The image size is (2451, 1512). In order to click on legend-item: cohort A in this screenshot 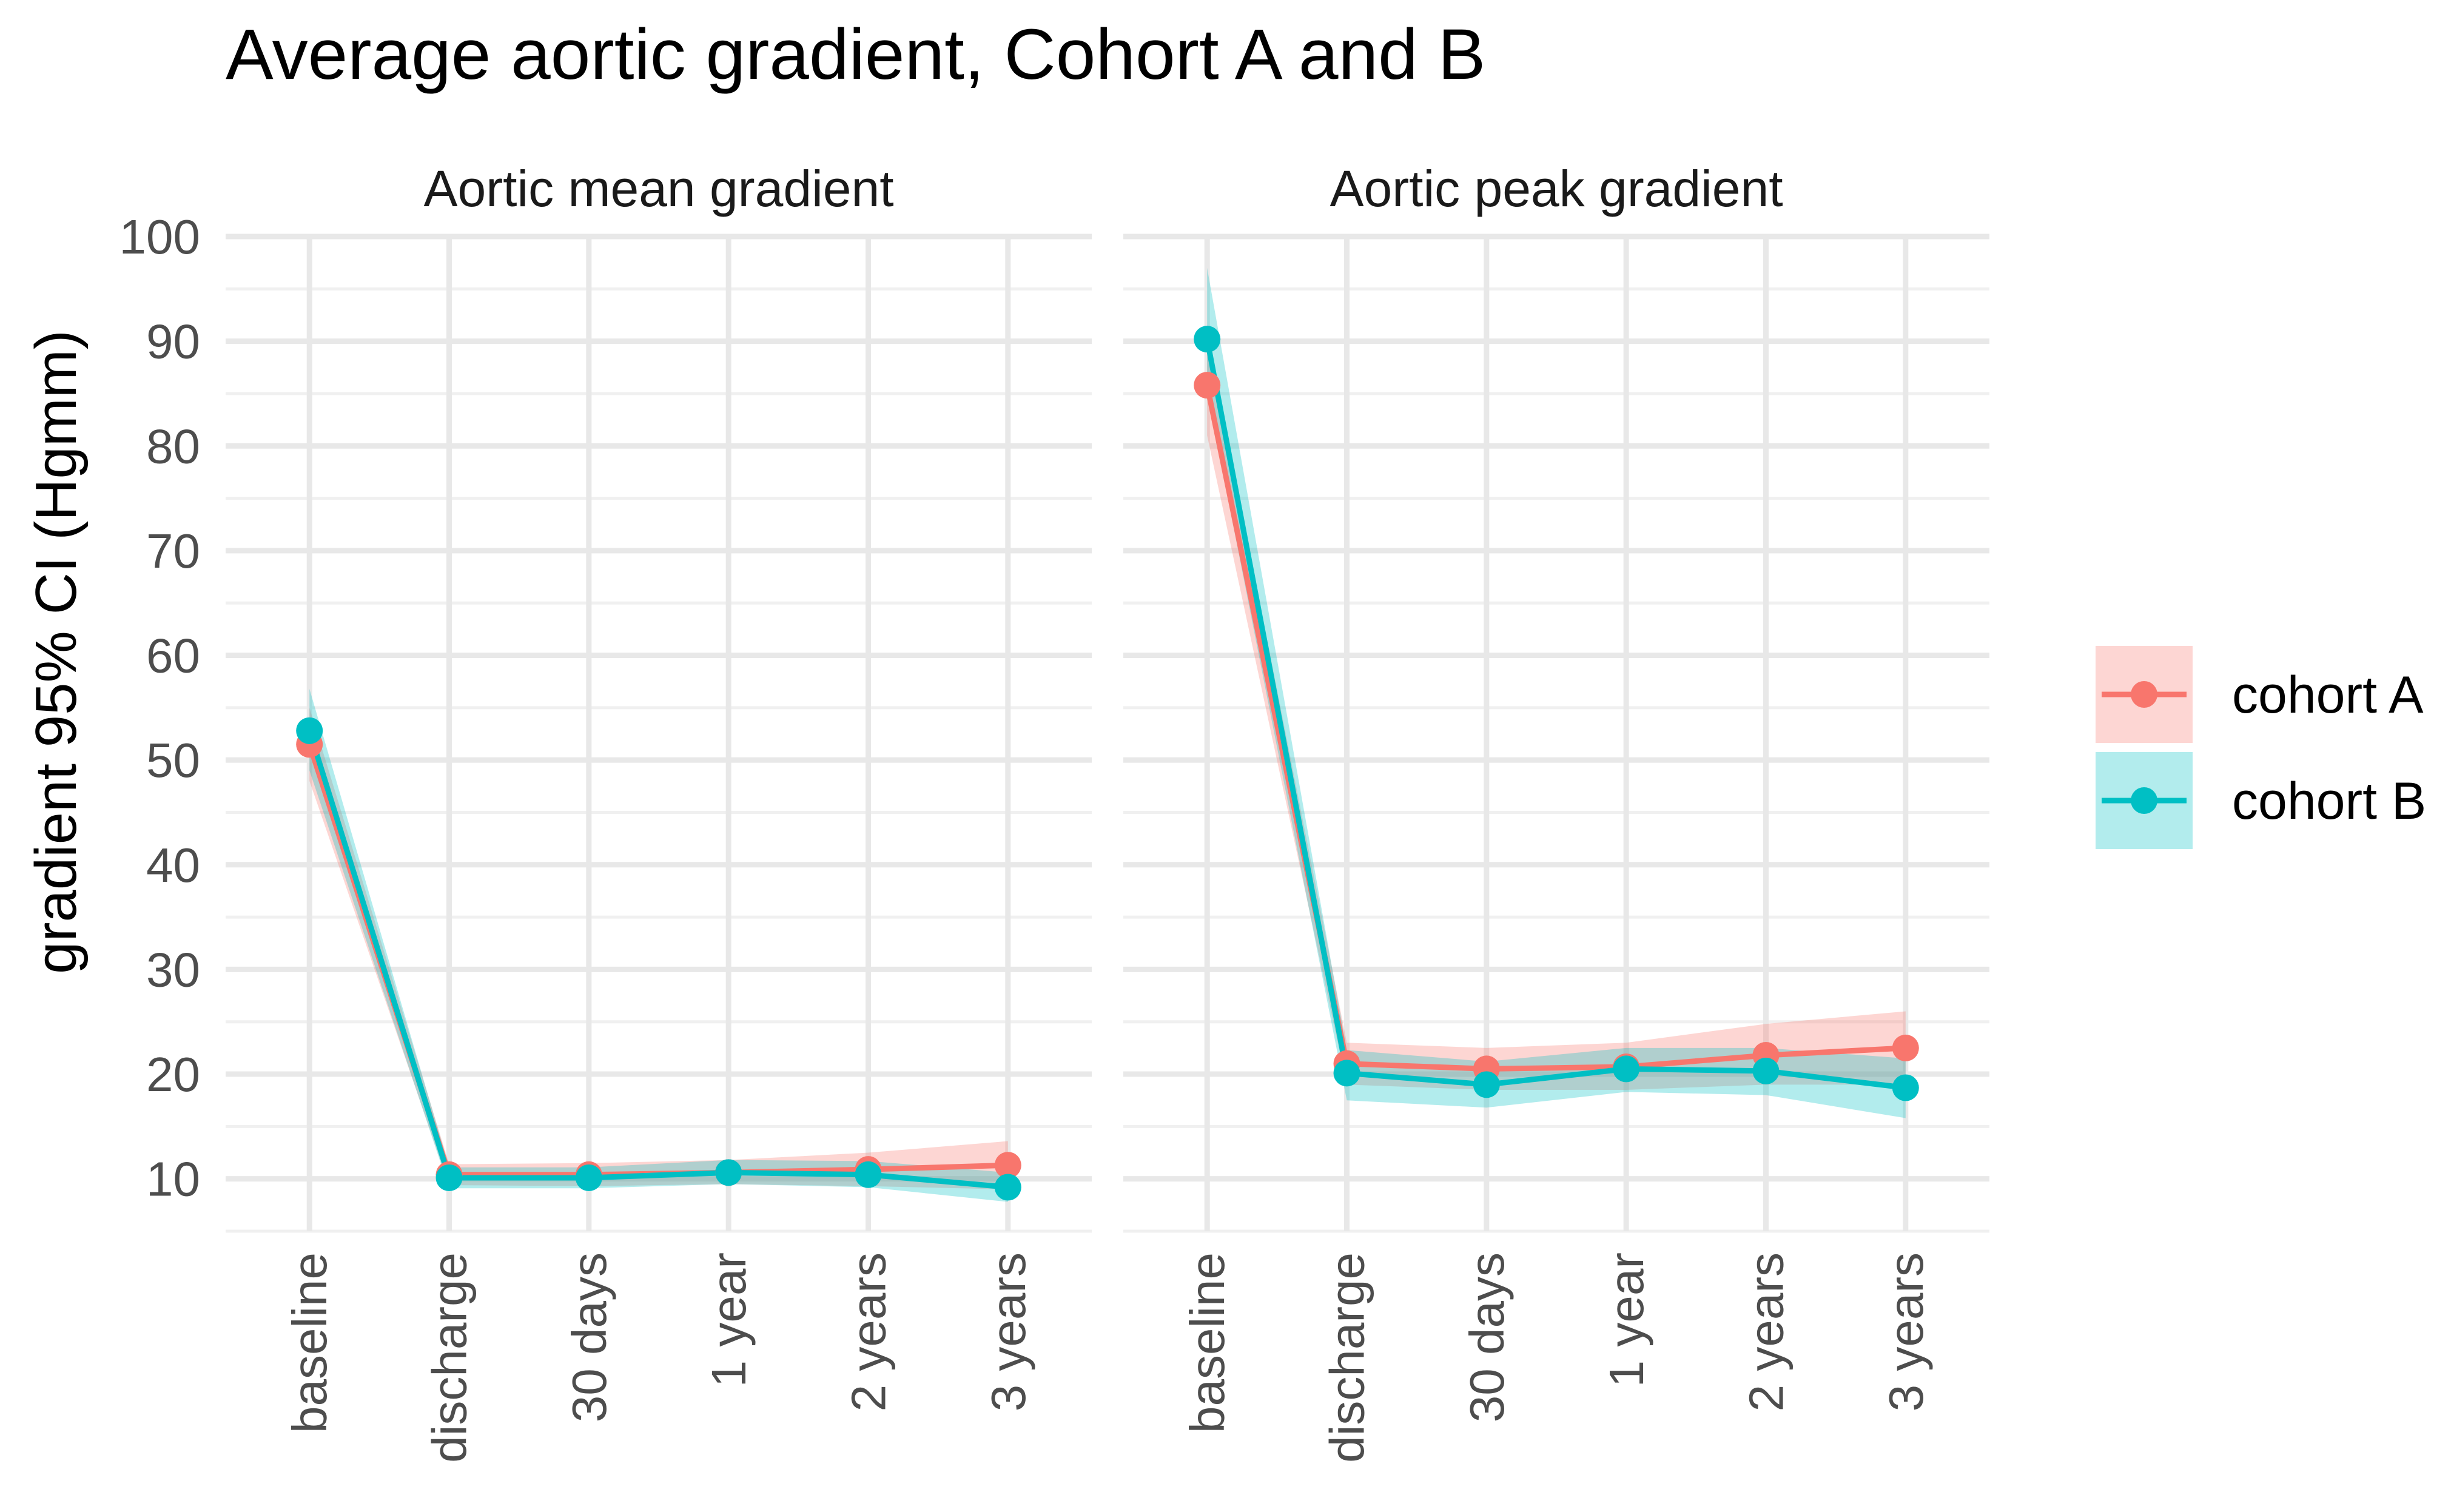, I will do `click(2260, 694)`.